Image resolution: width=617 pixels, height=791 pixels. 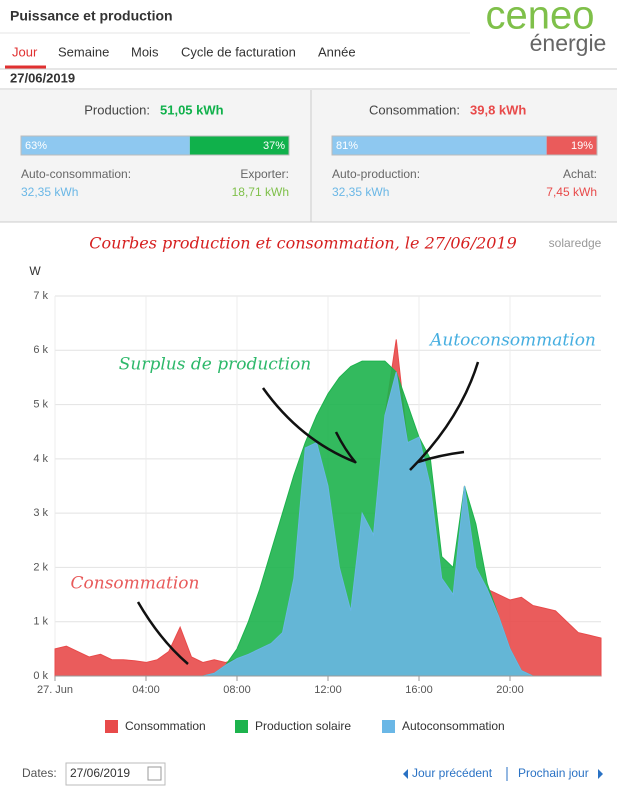 I want to click on panel-total: 51,05 kWh, so click(x=192, y=109).